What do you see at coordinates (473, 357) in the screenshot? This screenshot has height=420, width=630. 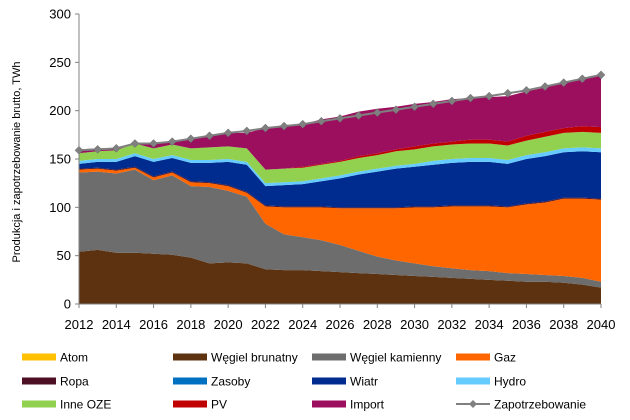 I see `legend-swatch-gaz` at bounding box center [473, 357].